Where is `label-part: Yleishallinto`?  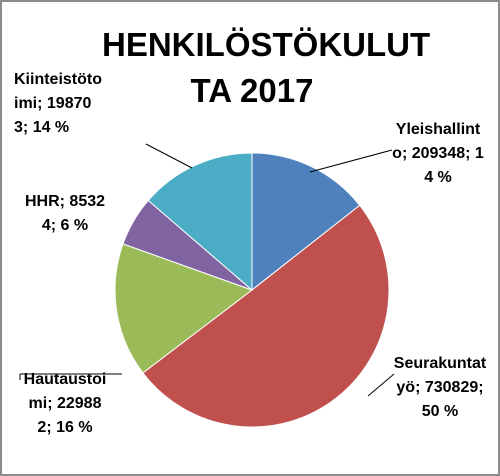
label-part: Yleishallinto is located at coordinates (436, 141).